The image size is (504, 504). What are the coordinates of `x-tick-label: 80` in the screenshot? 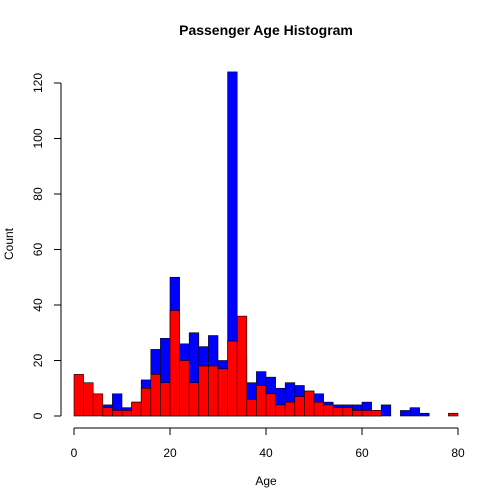 It's located at (458, 453).